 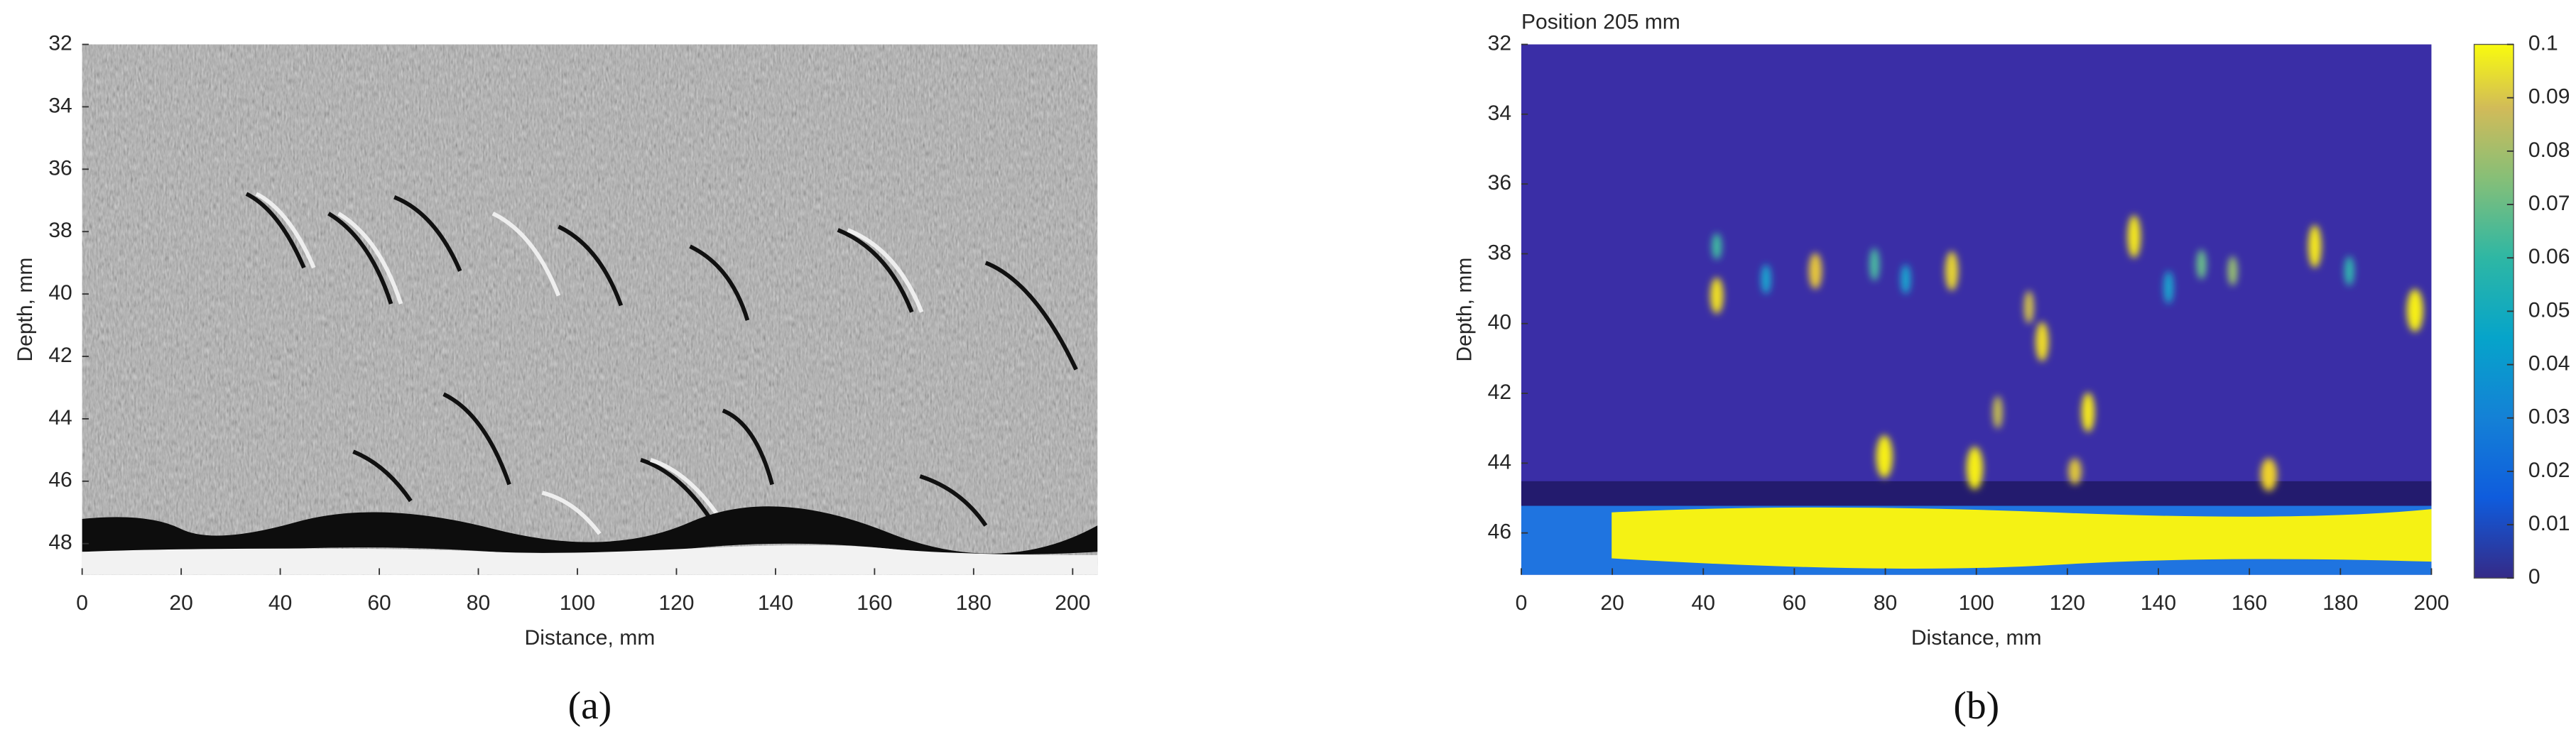 What do you see at coordinates (2022, 538) in the screenshot?
I see `heatmap-high-band` at bounding box center [2022, 538].